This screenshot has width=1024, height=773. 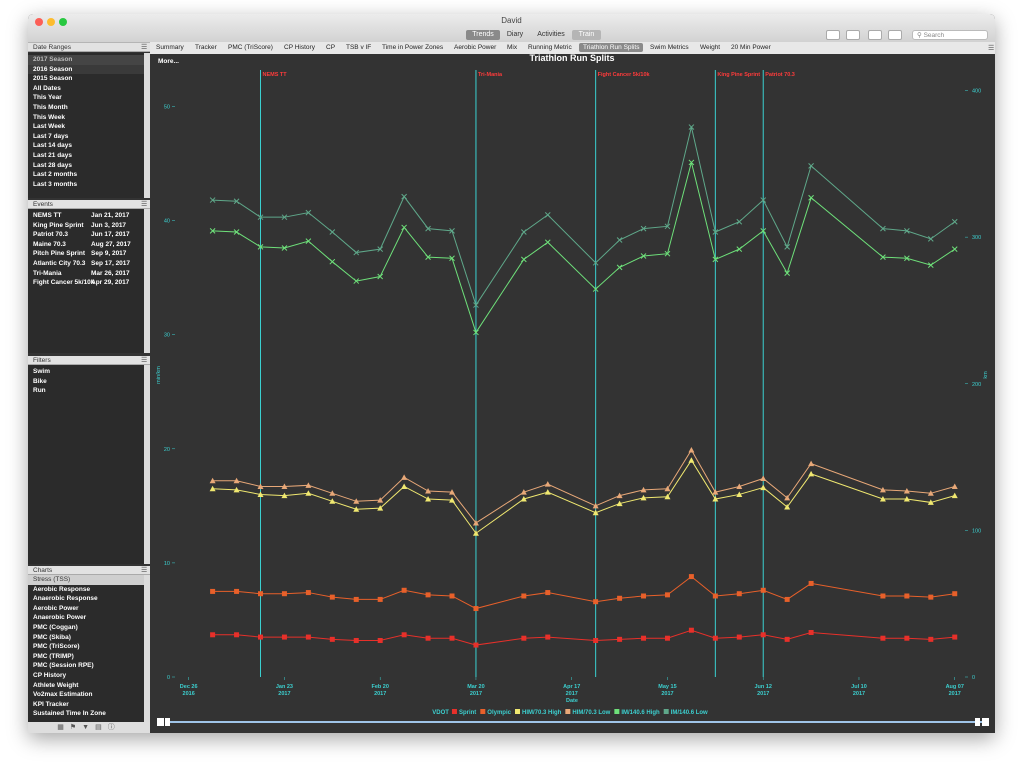 What do you see at coordinates (586, 35) in the screenshot?
I see `view-tab: Train` at bounding box center [586, 35].